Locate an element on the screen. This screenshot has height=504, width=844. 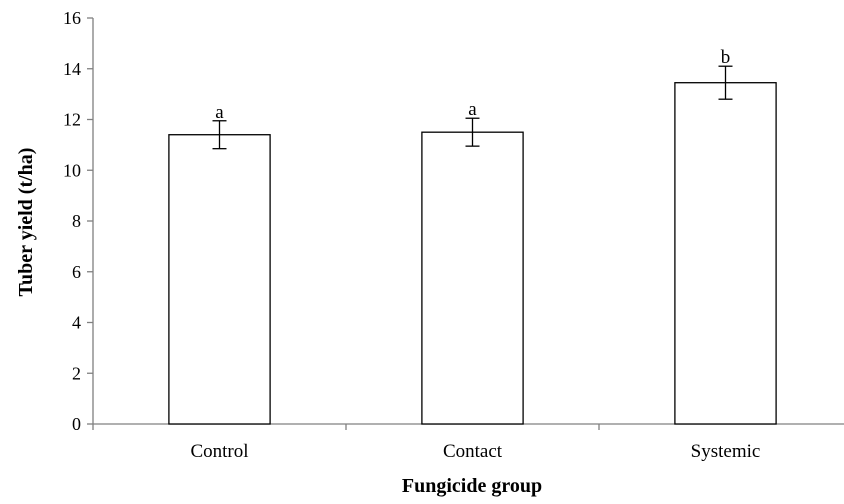
y-tick-label-0: 0 is located at coordinates (76, 424).